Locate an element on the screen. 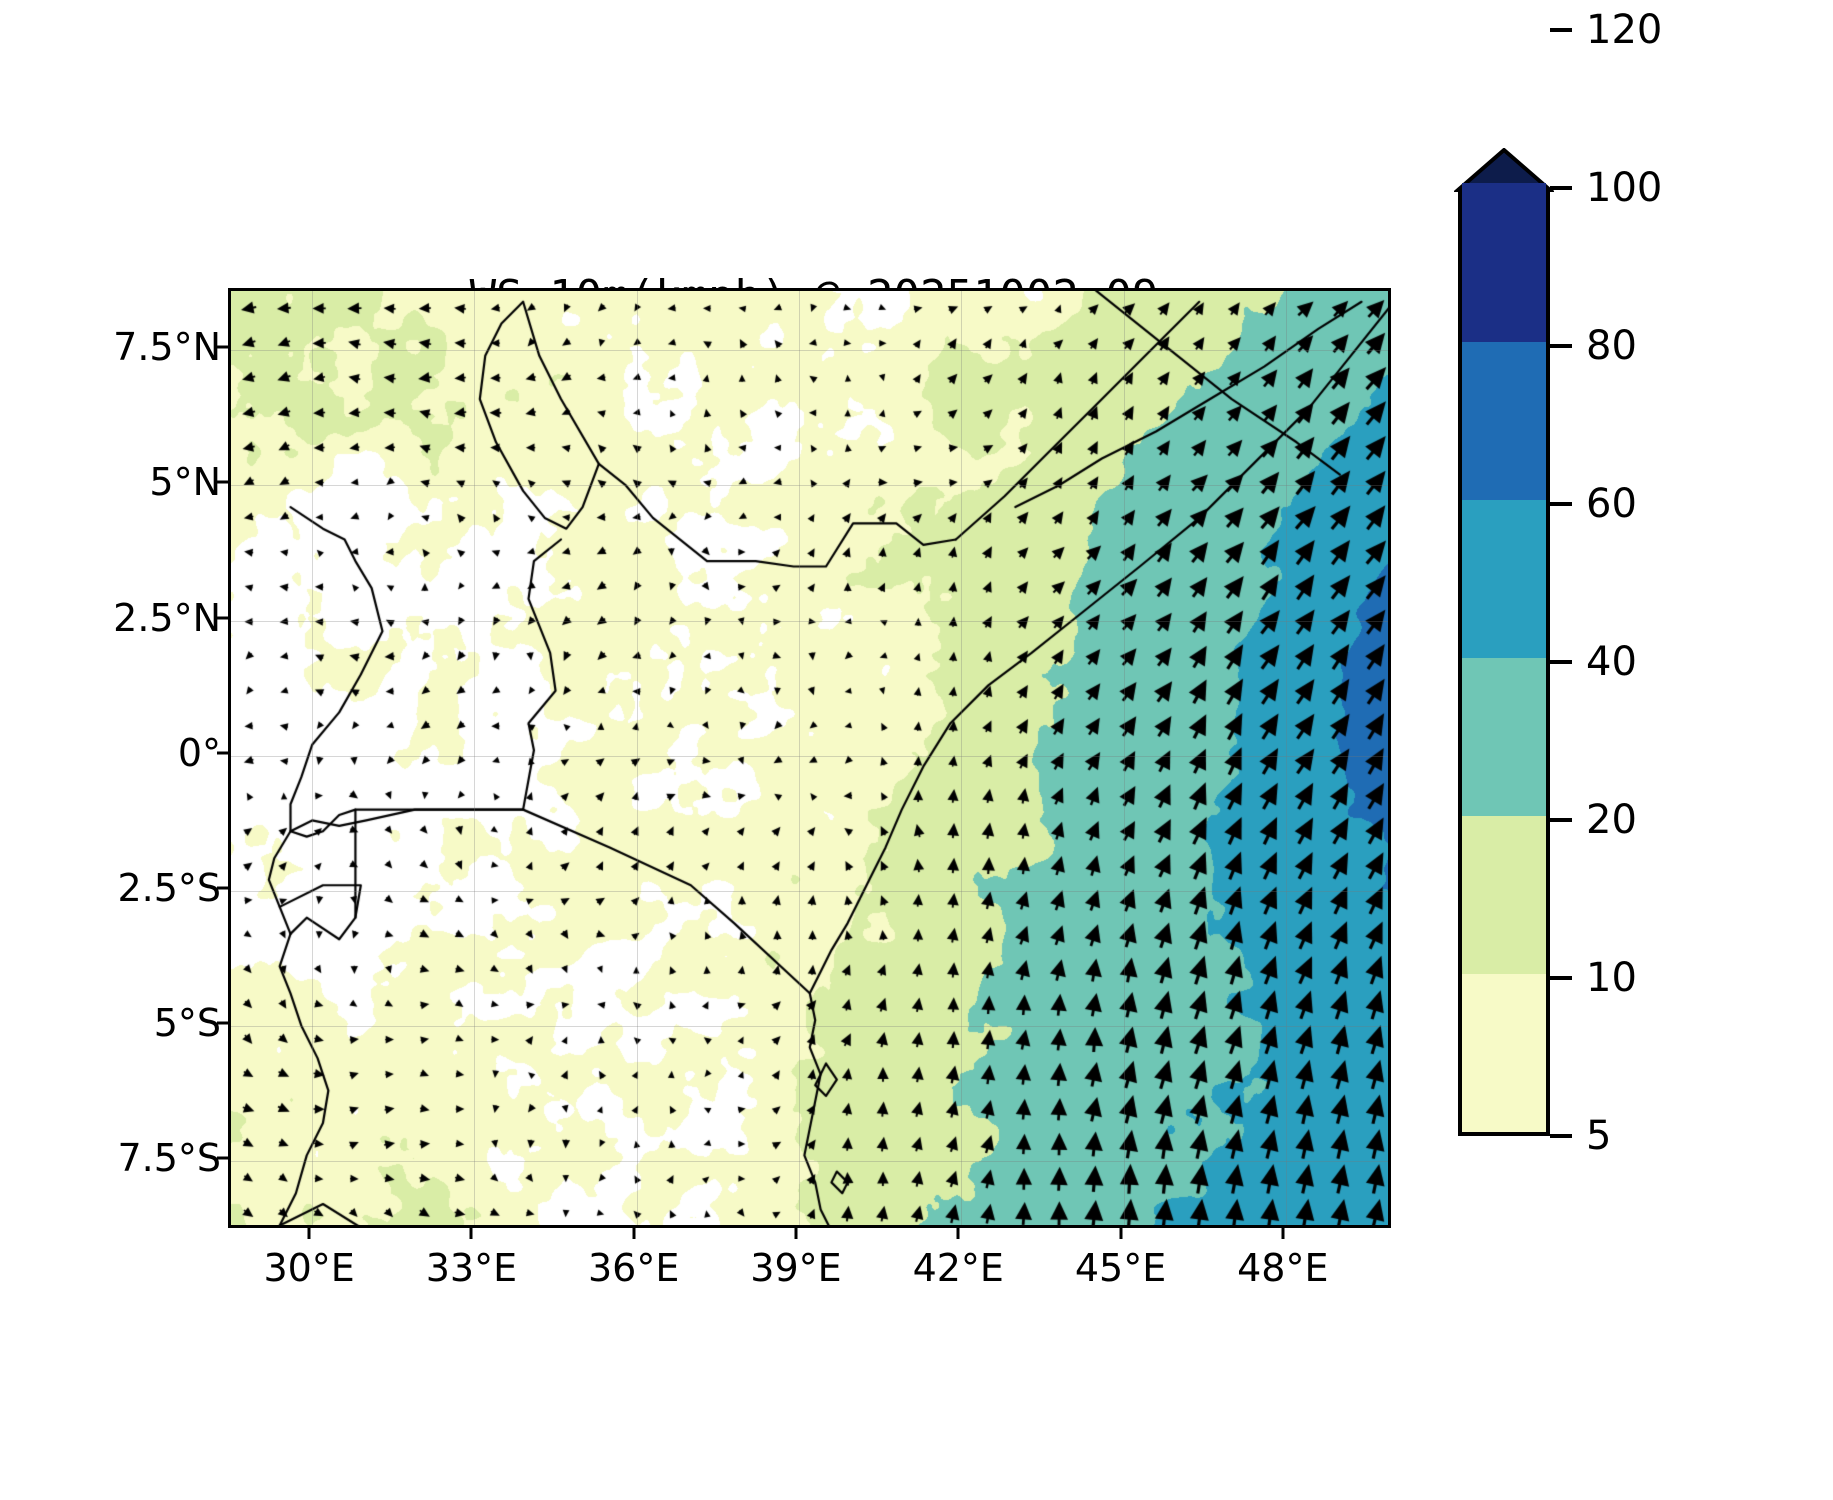 The height and width of the screenshot is (1500, 1833). y-axis-tick-label: 5°N is located at coordinates (185, 482).